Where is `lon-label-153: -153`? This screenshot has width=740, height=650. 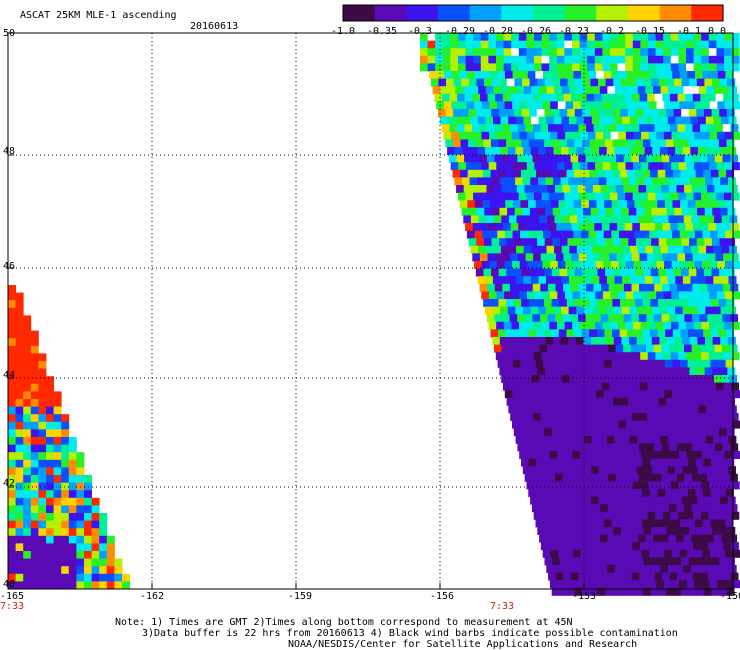
lon-label-153: -153 is located at coordinates (584, 596).